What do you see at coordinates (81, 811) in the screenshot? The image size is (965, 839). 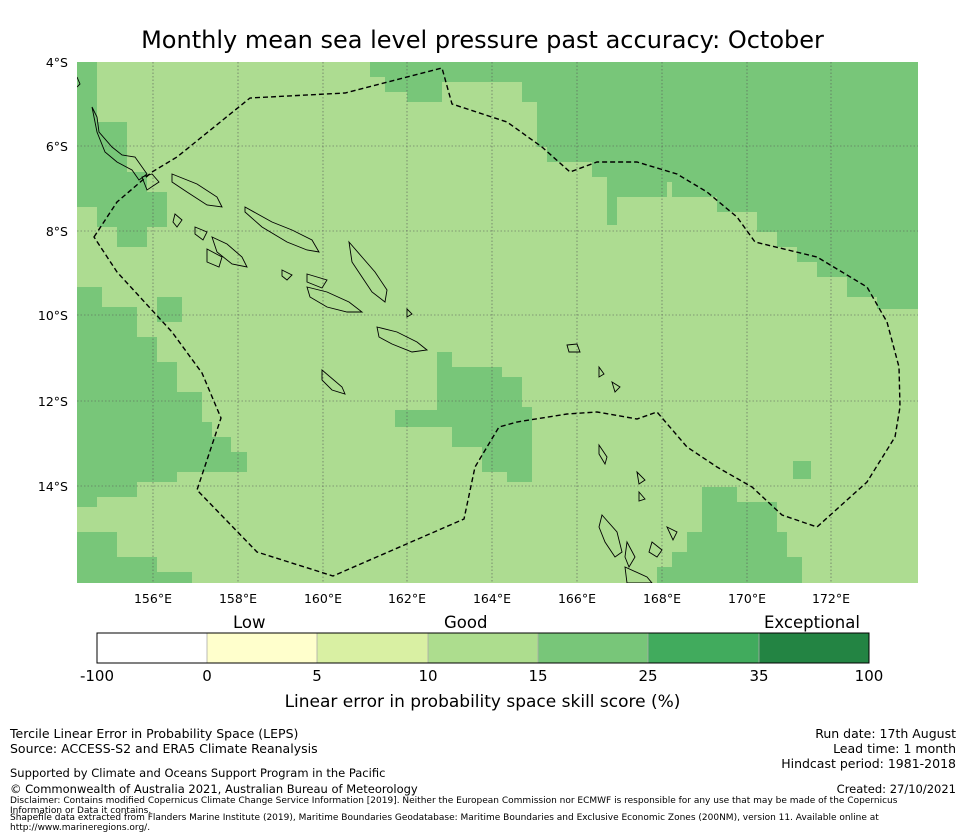 I see `footer-disclaimer: Information or Data it contains.` at bounding box center [81, 811].